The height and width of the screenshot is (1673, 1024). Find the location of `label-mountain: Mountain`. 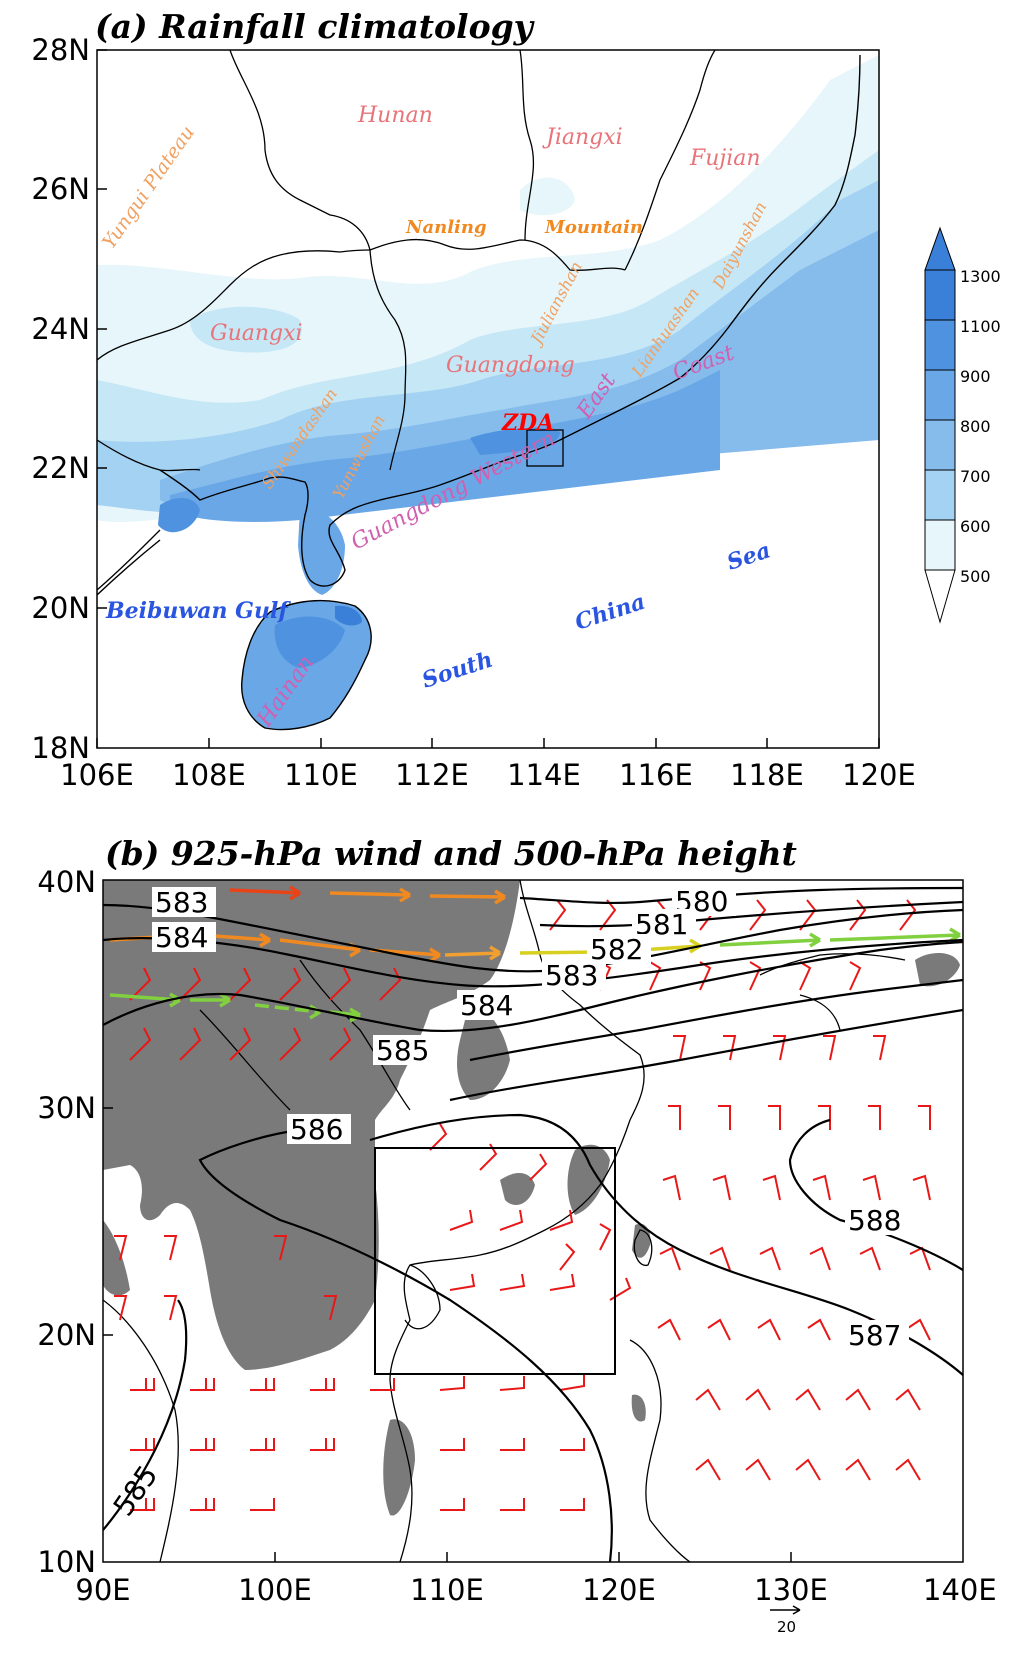

label-mountain: Mountain is located at coordinates (593, 227).